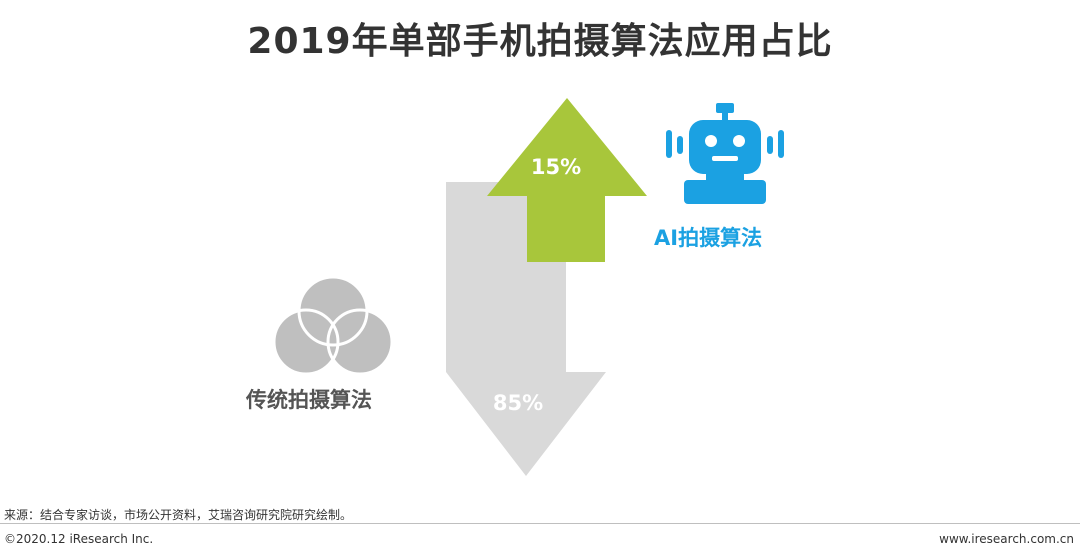 The image size is (1080, 559). I want to click on chart-title: 2019年单部手机拍摄算法应用占比, so click(540, 41).